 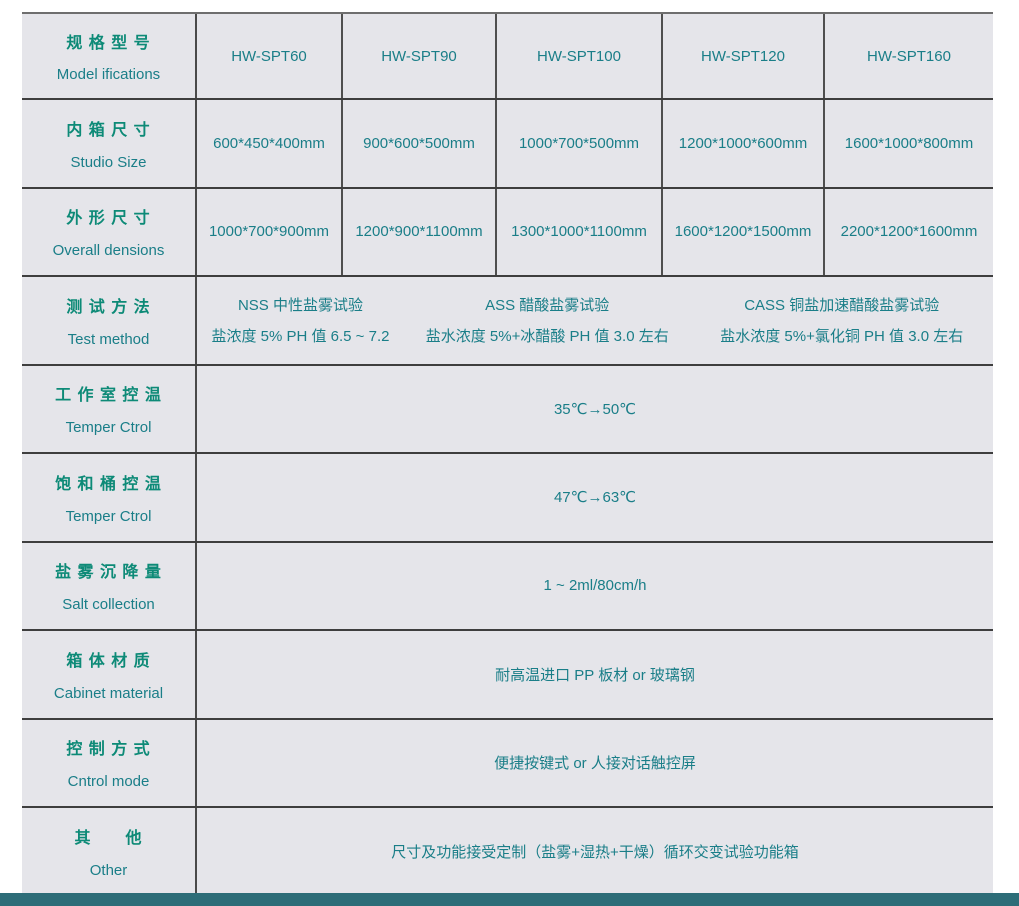 I want to click on size-cell: 1000*700*500mm, so click(x=580, y=143).